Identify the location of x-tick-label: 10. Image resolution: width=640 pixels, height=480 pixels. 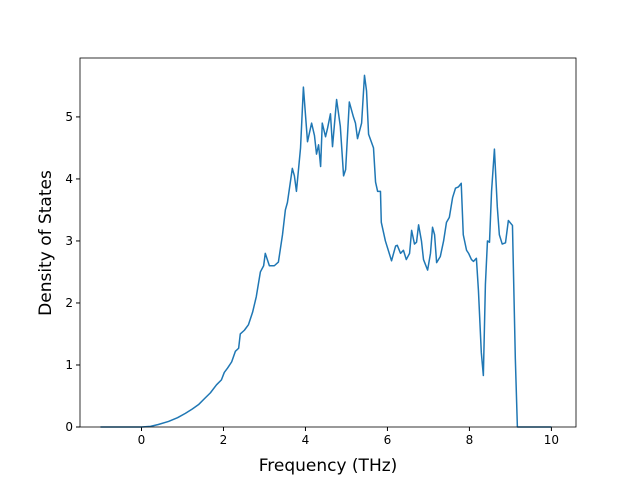
(551, 440).